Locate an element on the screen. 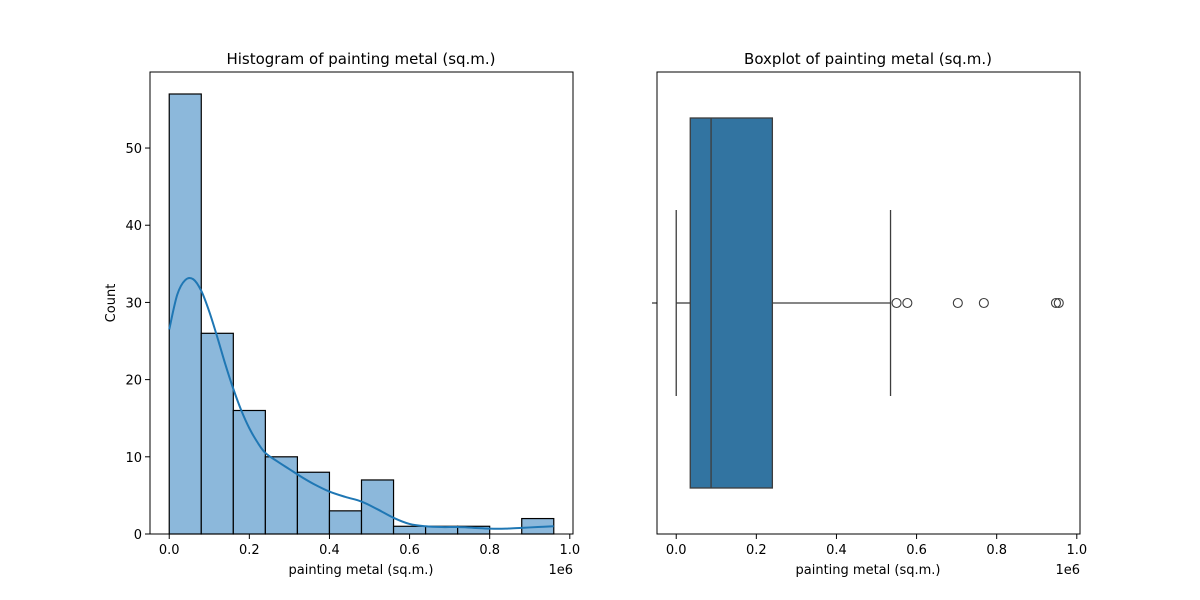 This screenshot has width=1200, height=600. boxplot-x-tick-label: 0.4 is located at coordinates (836, 550).